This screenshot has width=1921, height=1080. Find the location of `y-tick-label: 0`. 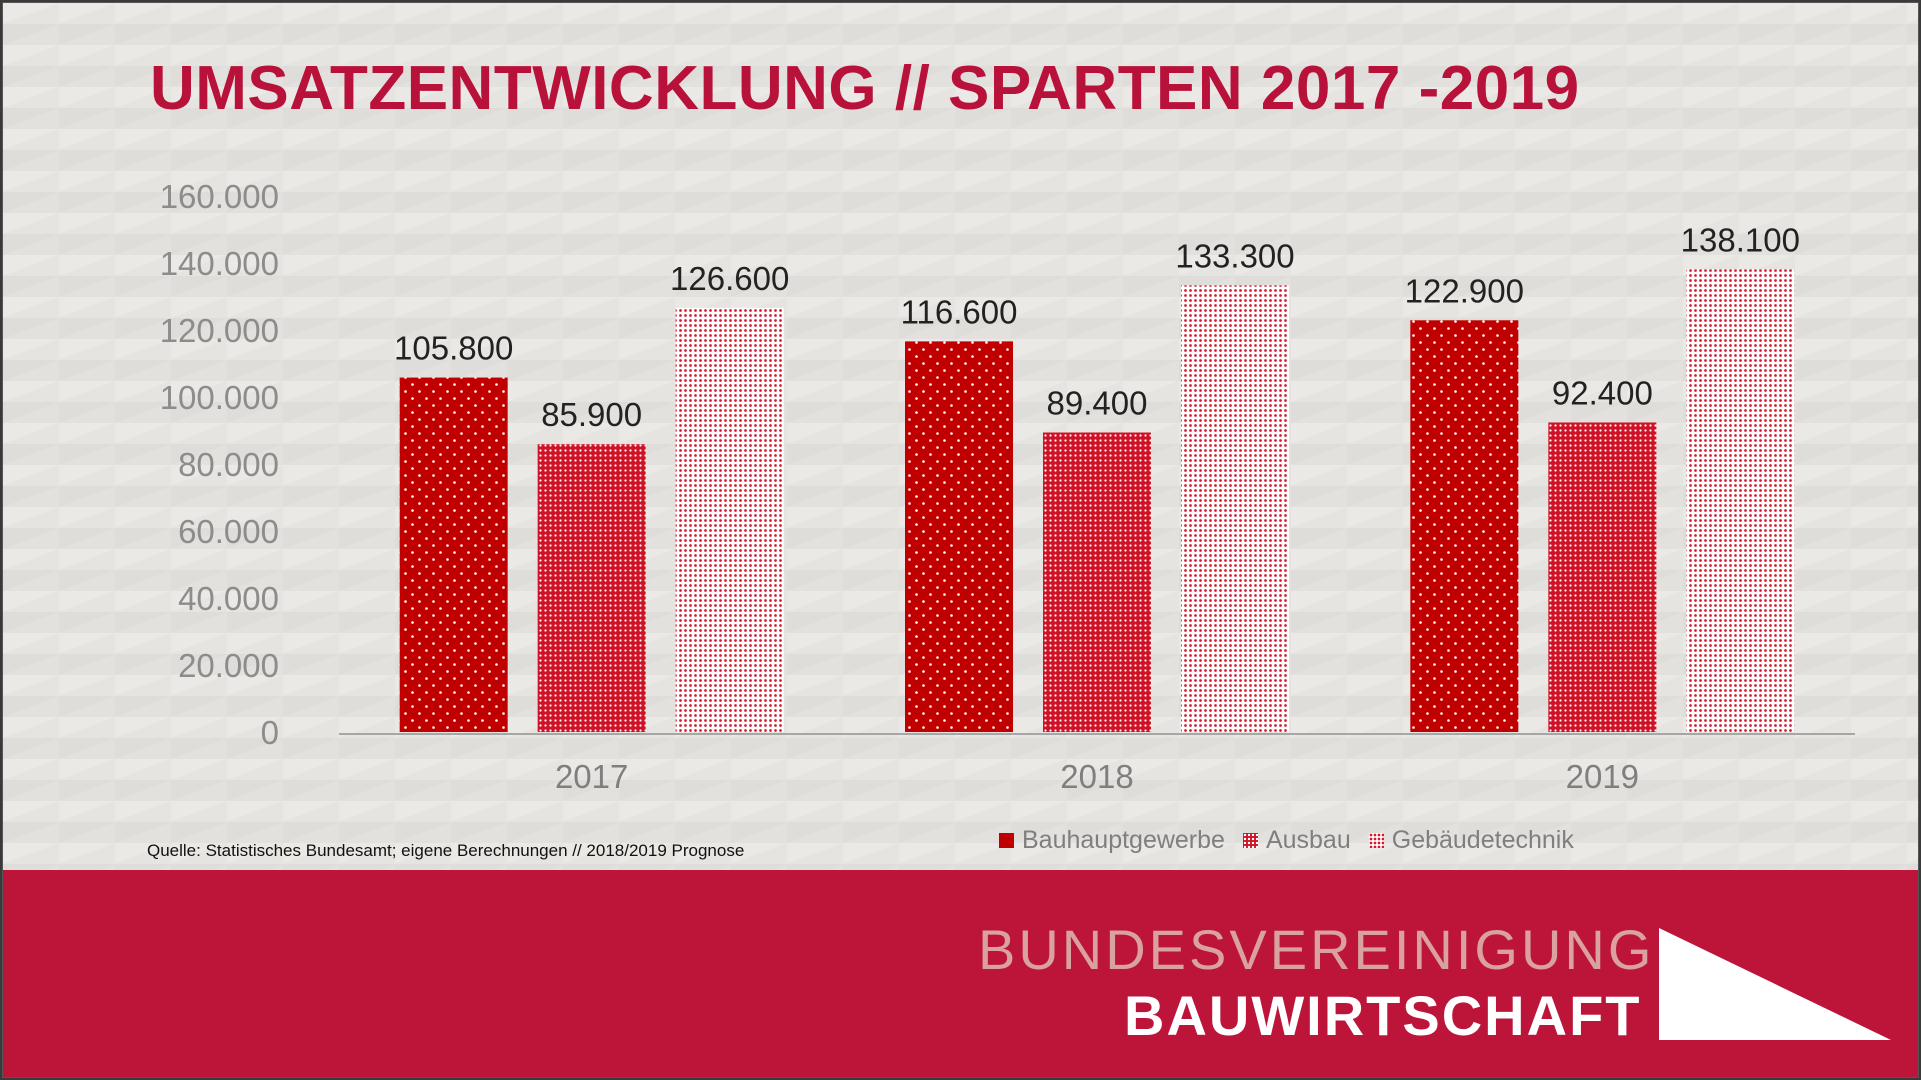

y-tick-label: 0 is located at coordinates (270, 732).